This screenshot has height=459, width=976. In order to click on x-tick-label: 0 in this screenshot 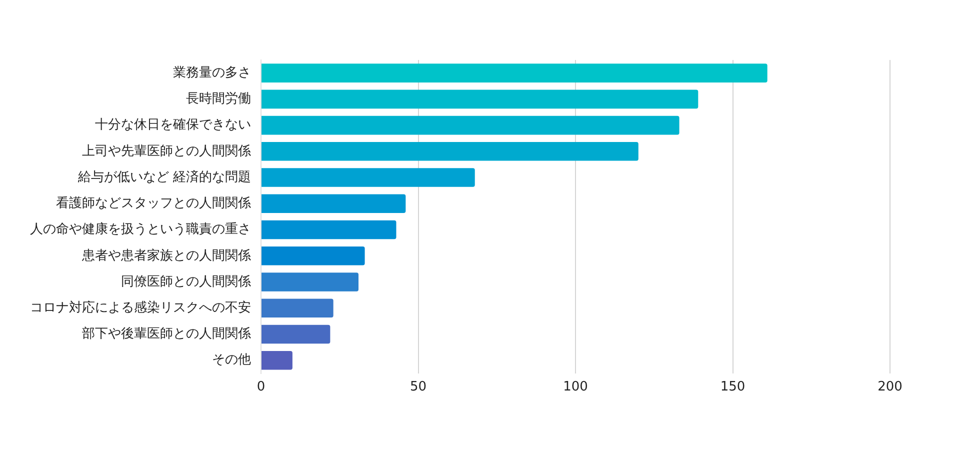, I will do `click(261, 387)`.